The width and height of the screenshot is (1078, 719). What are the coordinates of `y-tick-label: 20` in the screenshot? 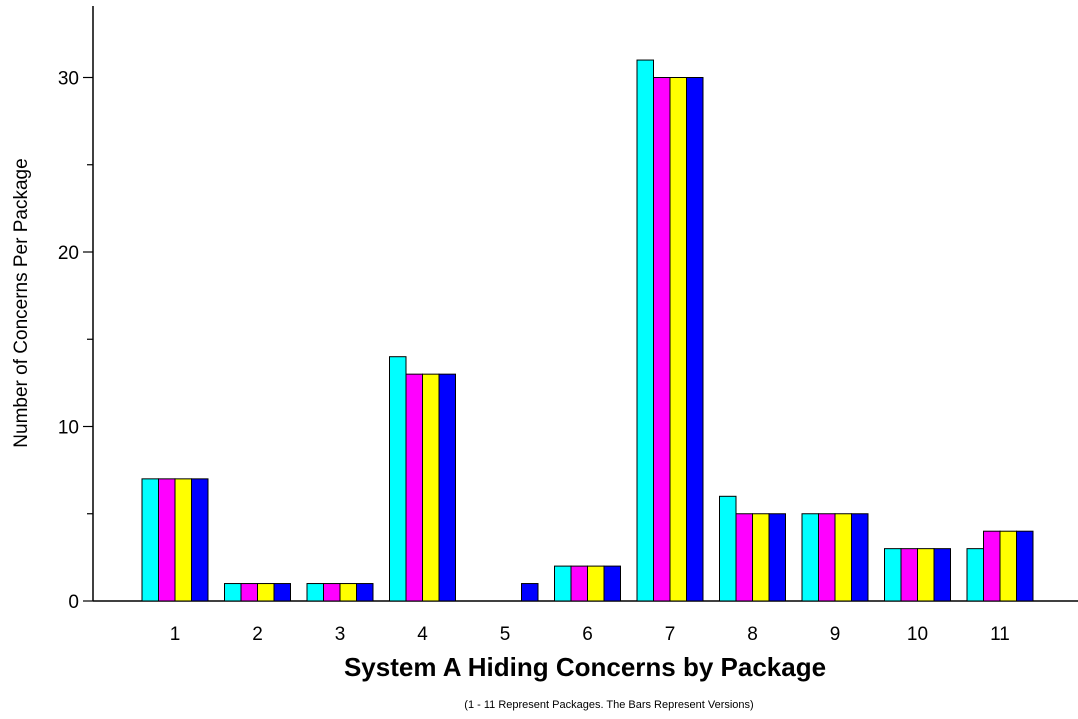 It's located at (68, 253).